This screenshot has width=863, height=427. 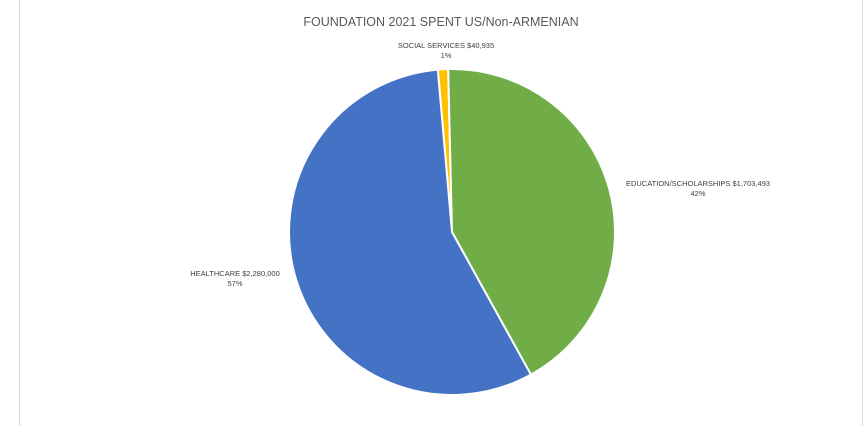 What do you see at coordinates (19, 213) in the screenshot?
I see `chart-border-left` at bounding box center [19, 213].